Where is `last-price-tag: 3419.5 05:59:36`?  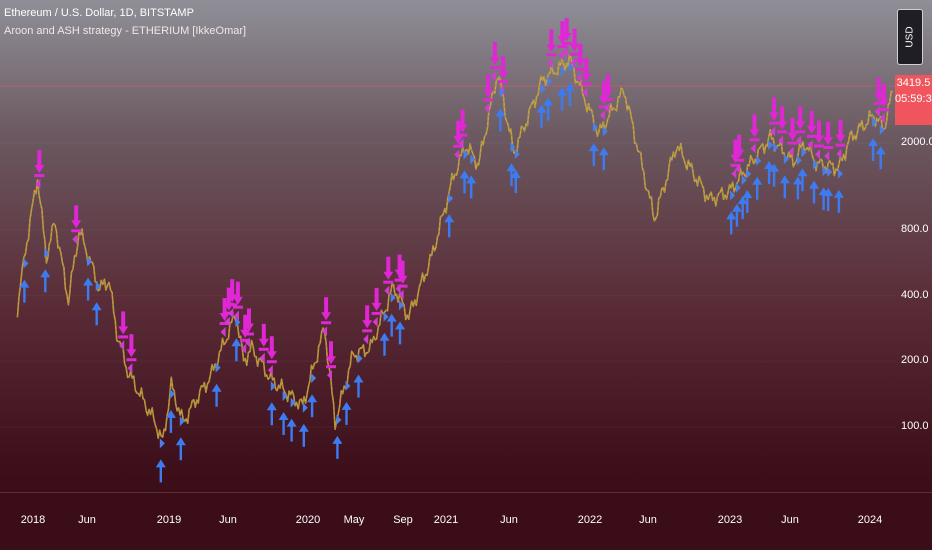 last-price-tag: 3419.5 05:59:36 is located at coordinates (913, 100).